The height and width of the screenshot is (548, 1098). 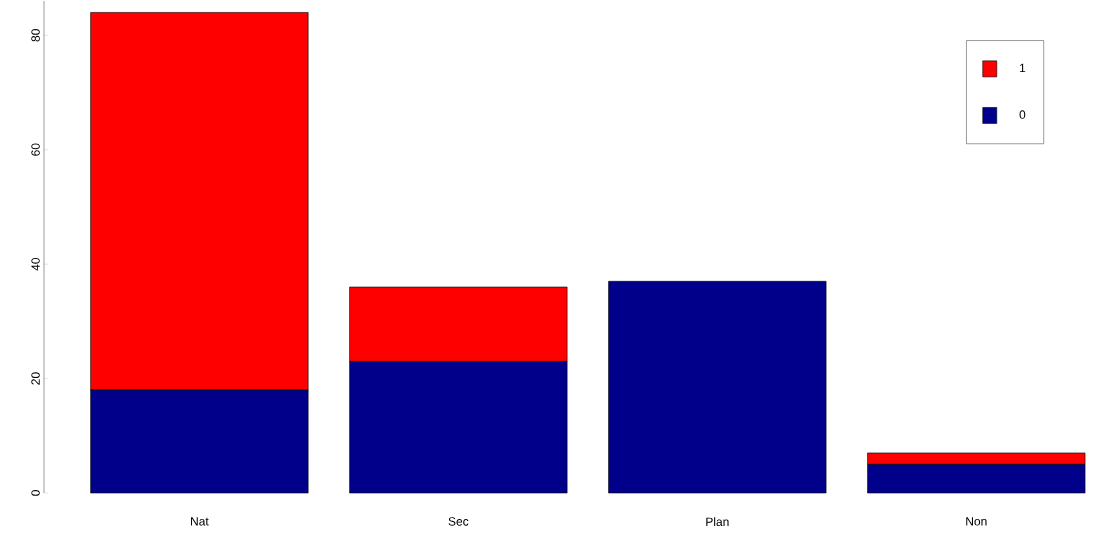 I want to click on x-tick-label: Sec, so click(x=458, y=521).